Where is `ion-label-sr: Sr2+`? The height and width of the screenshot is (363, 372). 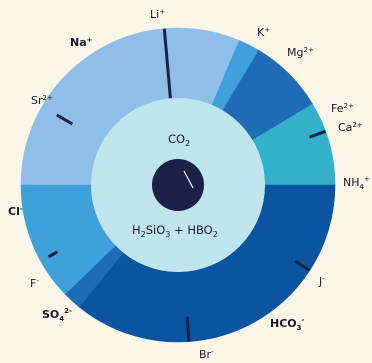 ion-label-sr: Sr2+ is located at coordinates (42, 100).